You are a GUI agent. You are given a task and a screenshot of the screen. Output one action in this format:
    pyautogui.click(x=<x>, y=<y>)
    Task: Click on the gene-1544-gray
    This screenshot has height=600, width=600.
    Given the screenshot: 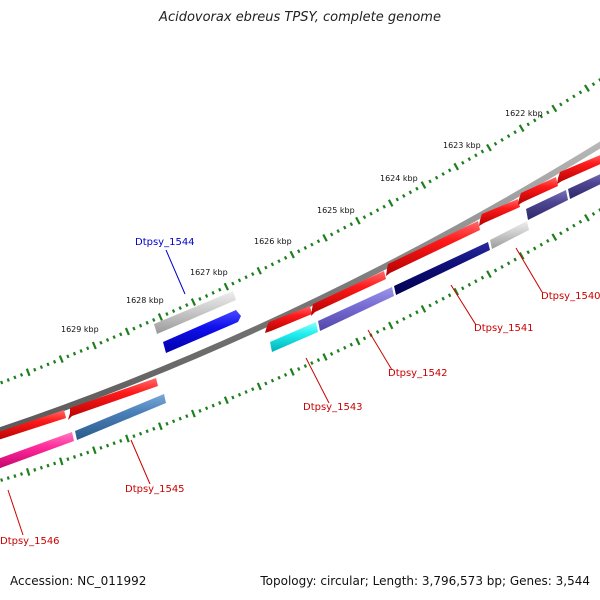 What is the action you would take?
    pyautogui.click(x=195, y=312)
    